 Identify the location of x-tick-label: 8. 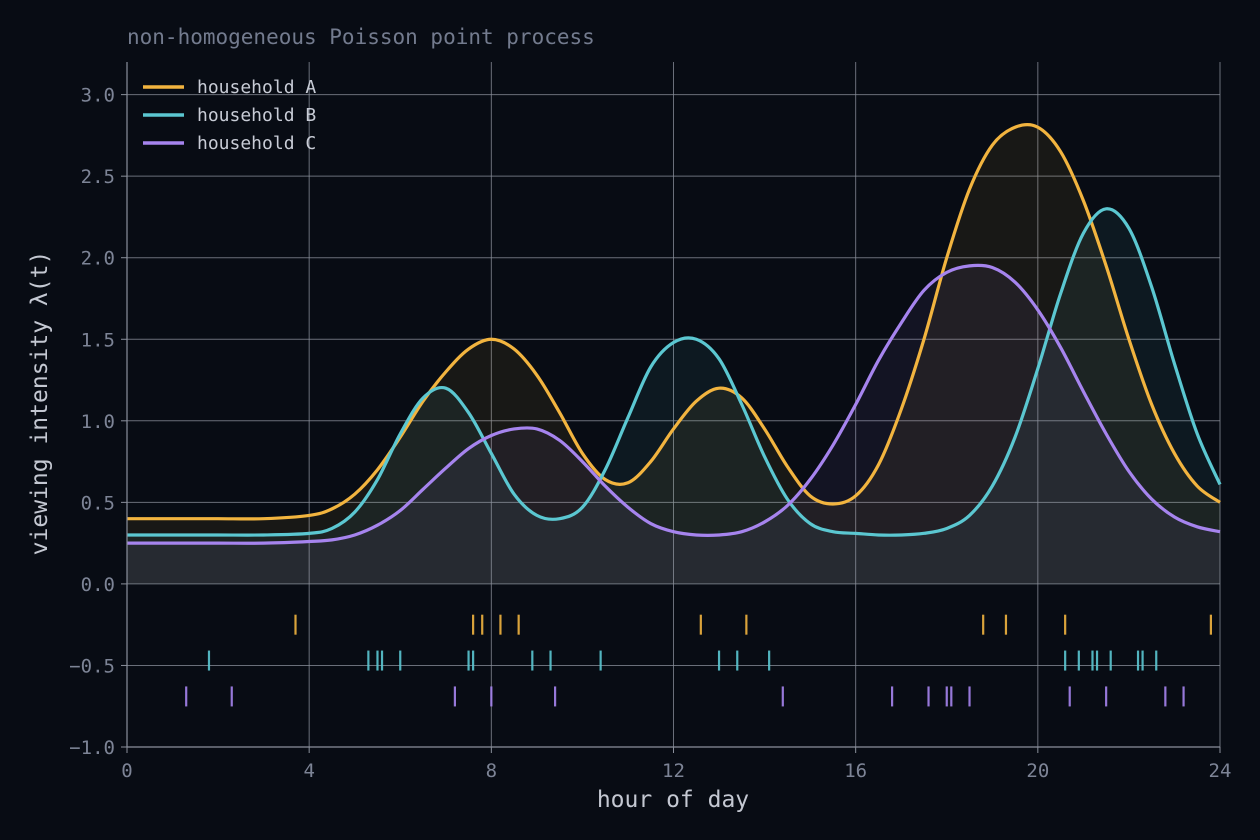
(491, 771).